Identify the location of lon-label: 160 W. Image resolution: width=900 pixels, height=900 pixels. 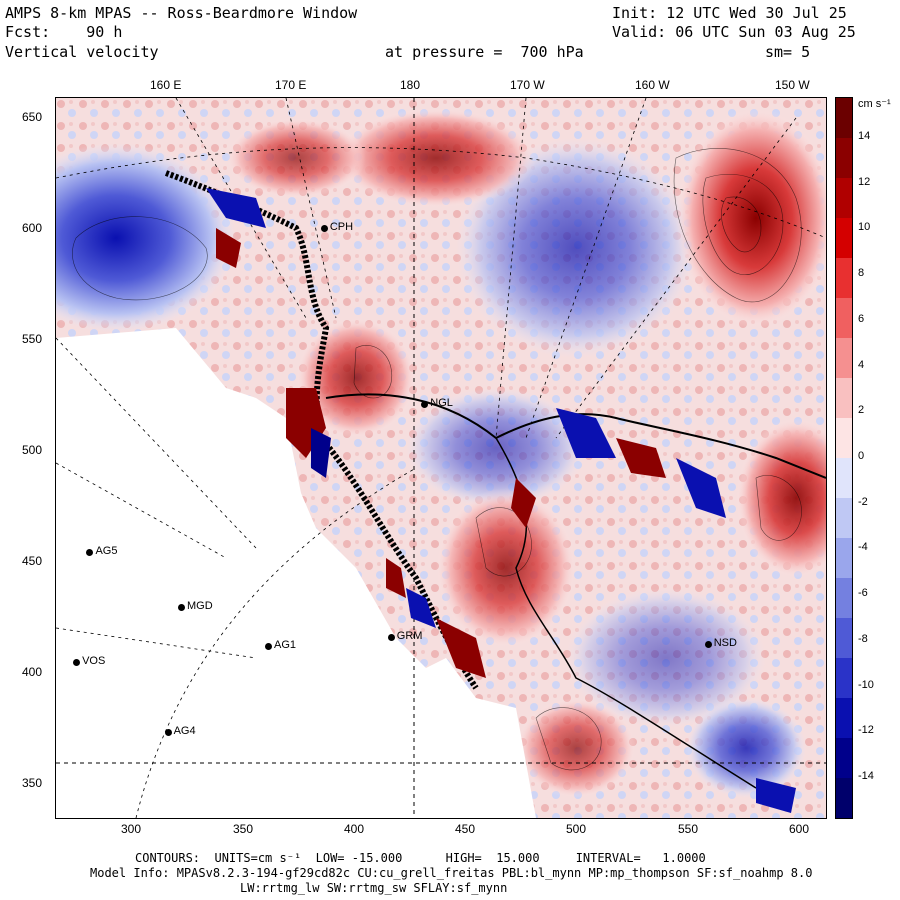
(652, 85).